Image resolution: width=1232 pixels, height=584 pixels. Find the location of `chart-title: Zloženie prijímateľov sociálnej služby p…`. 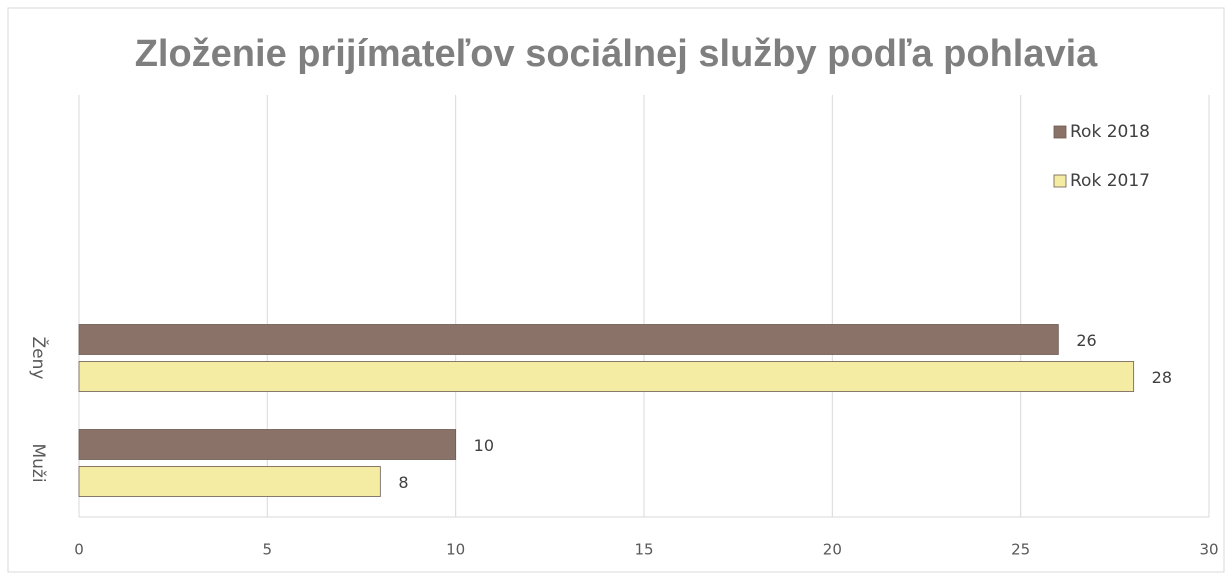

chart-title: Zloženie prijímateľov sociálnej služby p… is located at coordinates (616, 54).